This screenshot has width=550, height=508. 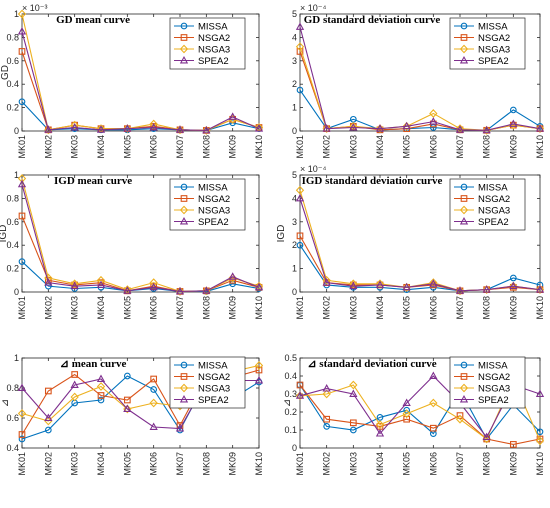 What do you see at coordinates (464, 26) in the screenshot?
I see `legend-marker-MISSA` at bounding box center [464, 26].